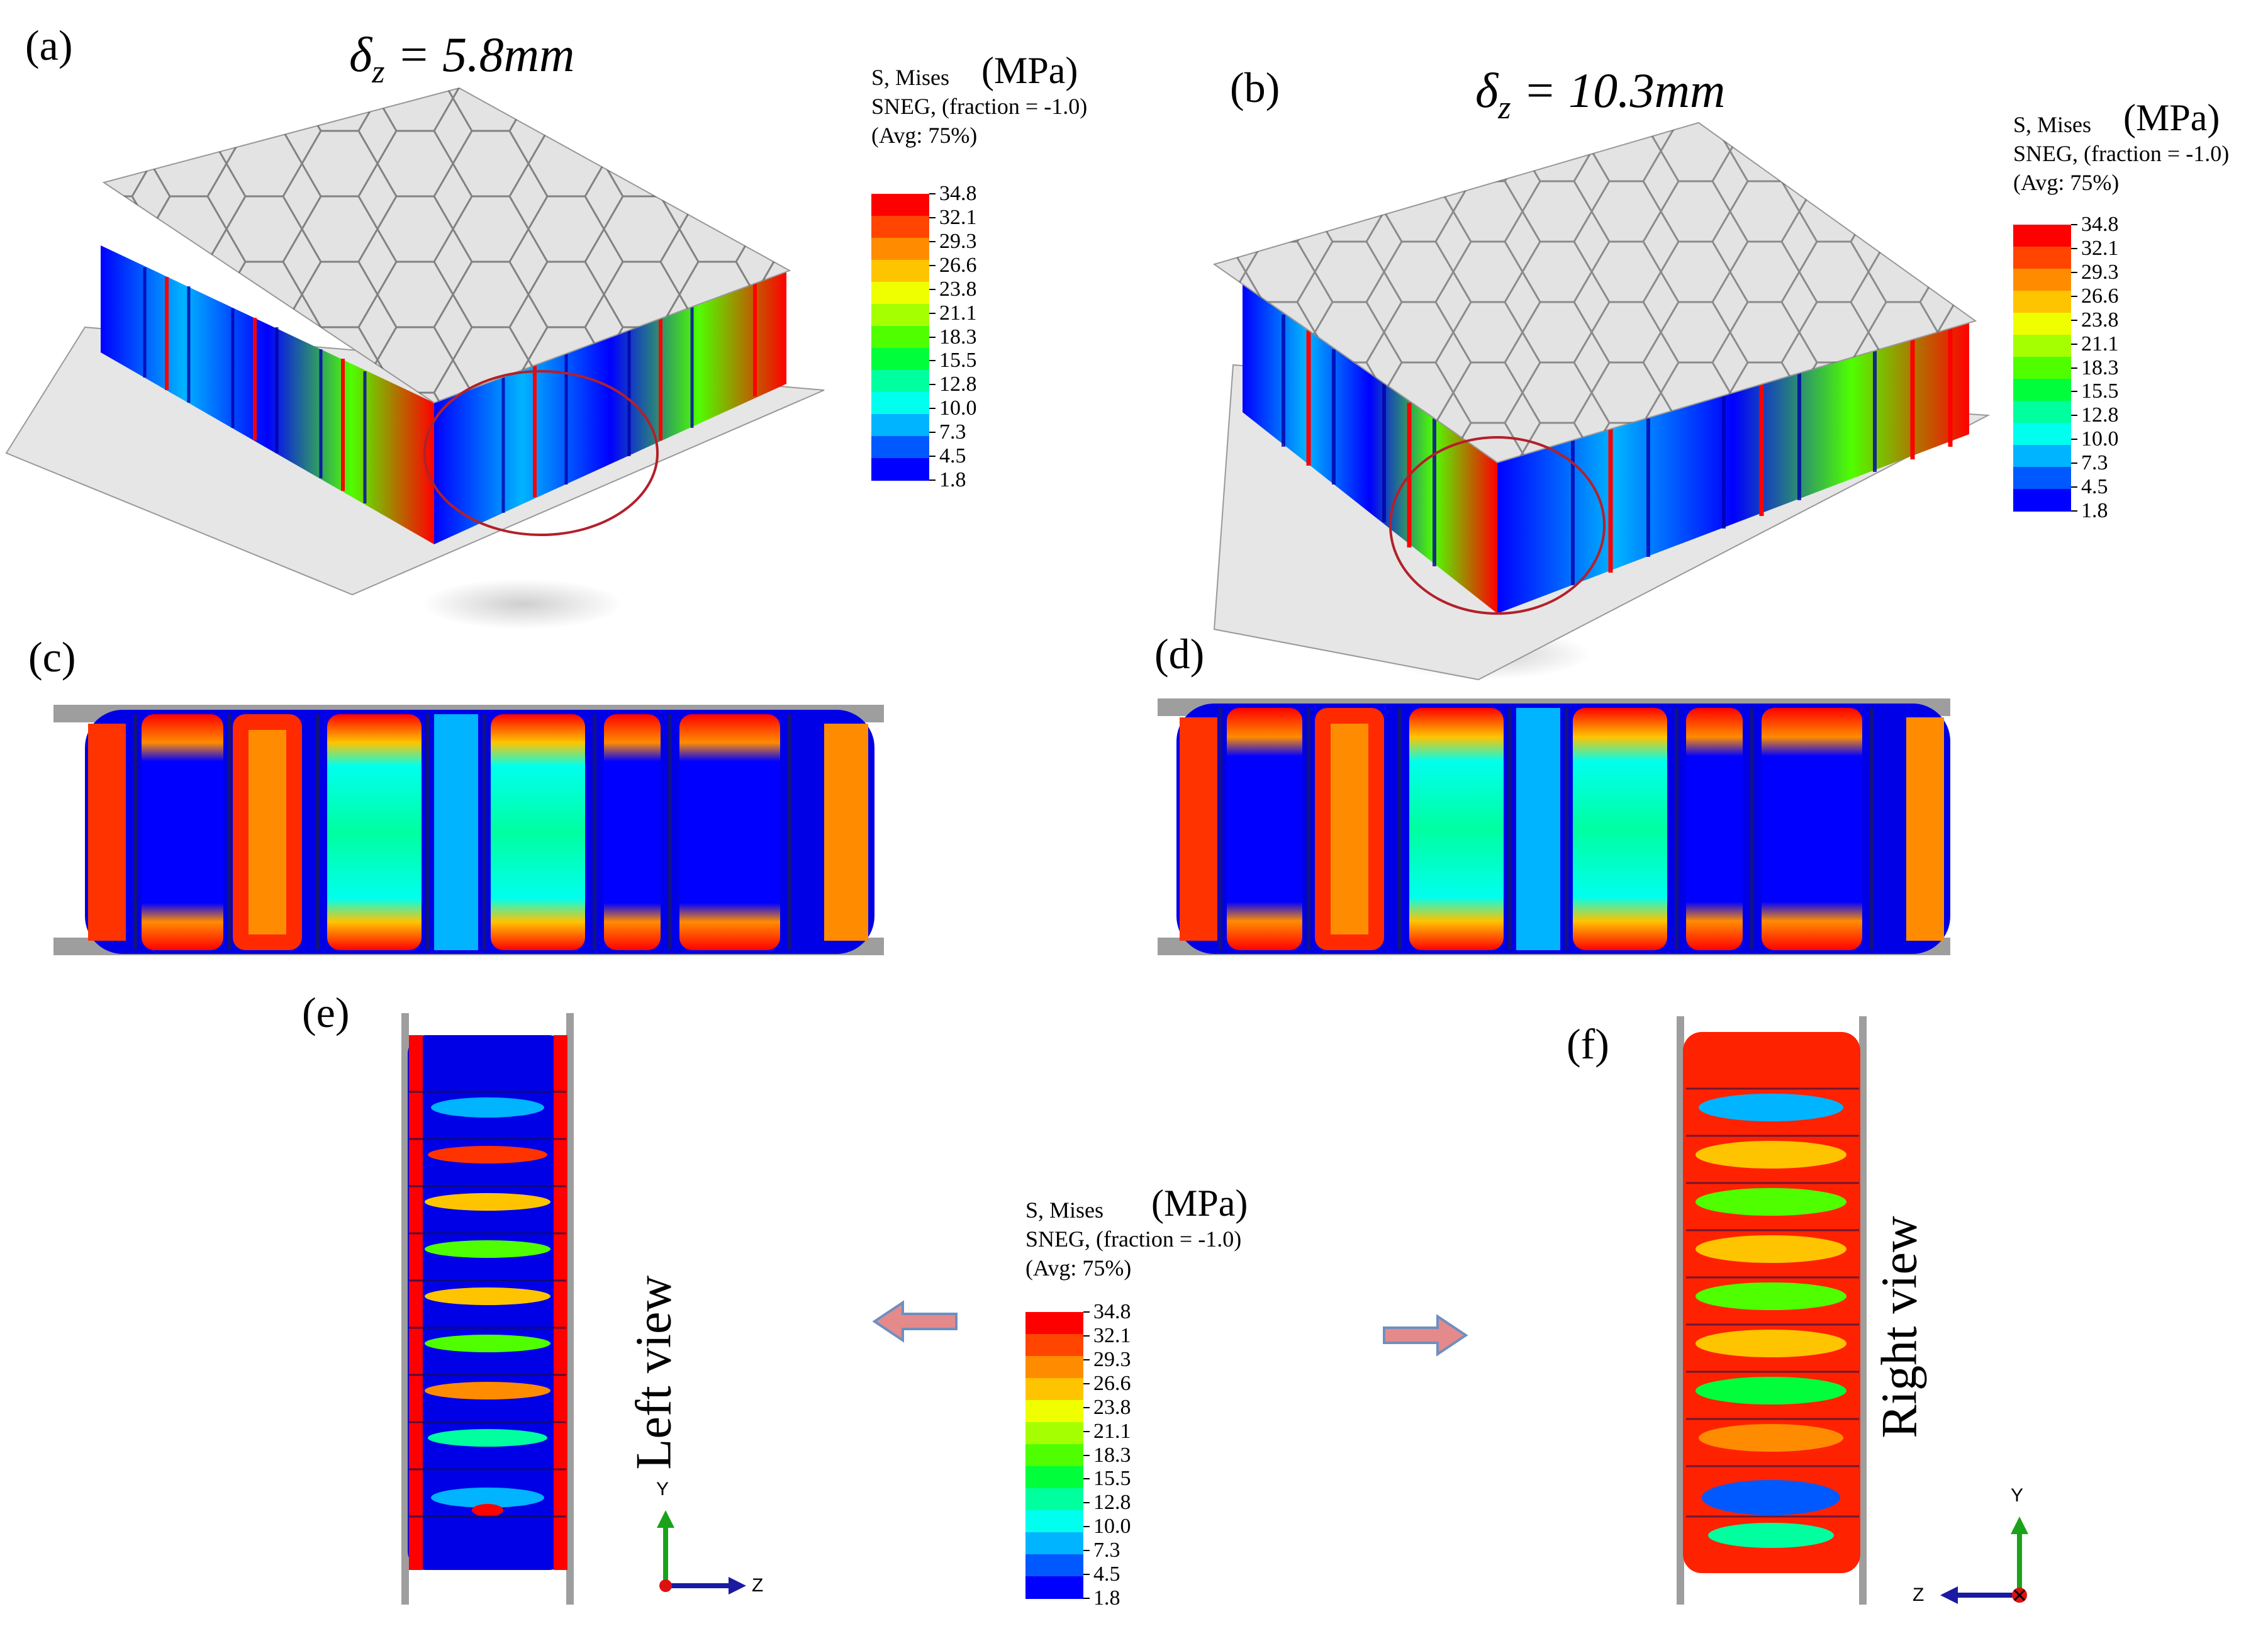 The height and width of the screenshot is (1626, 2268). Describe the element at coordinates (654, 1373) in the screenshot. I see `panel-e-view-label: Left view` at that location.